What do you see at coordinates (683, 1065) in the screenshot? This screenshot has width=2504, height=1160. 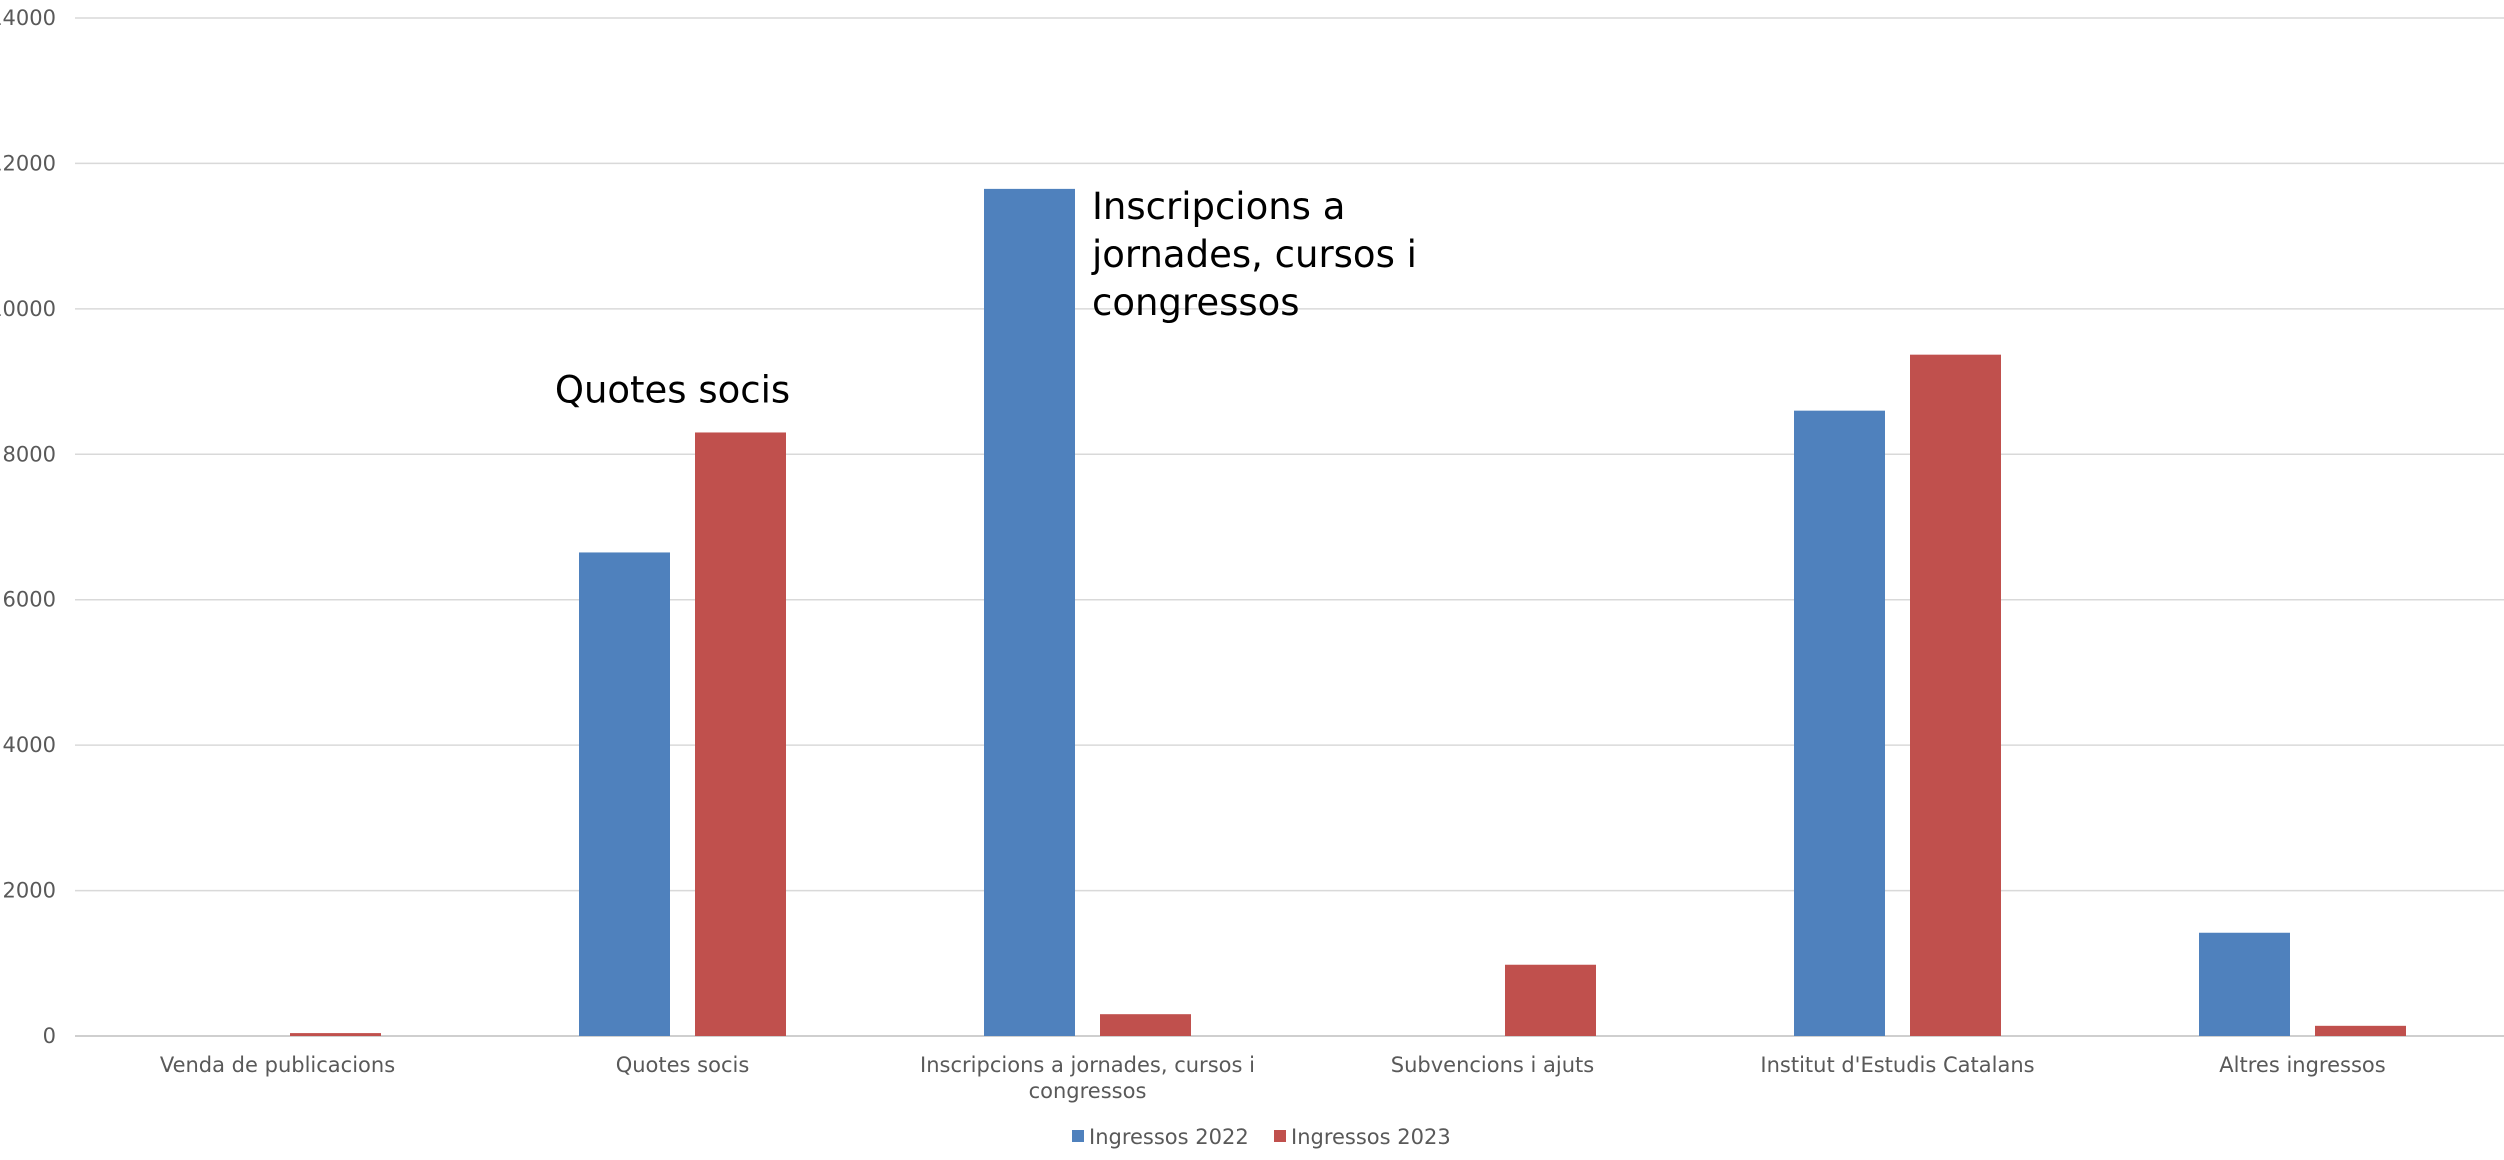 I see `x-category-label: Quotes socis` at bounding box center [683, 1065].